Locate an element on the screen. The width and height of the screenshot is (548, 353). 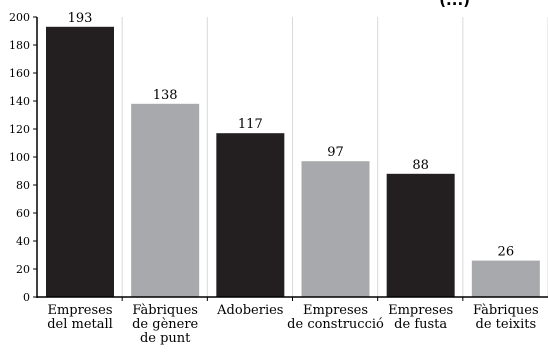
data-label: 193 is located at coordinates (80, 18).